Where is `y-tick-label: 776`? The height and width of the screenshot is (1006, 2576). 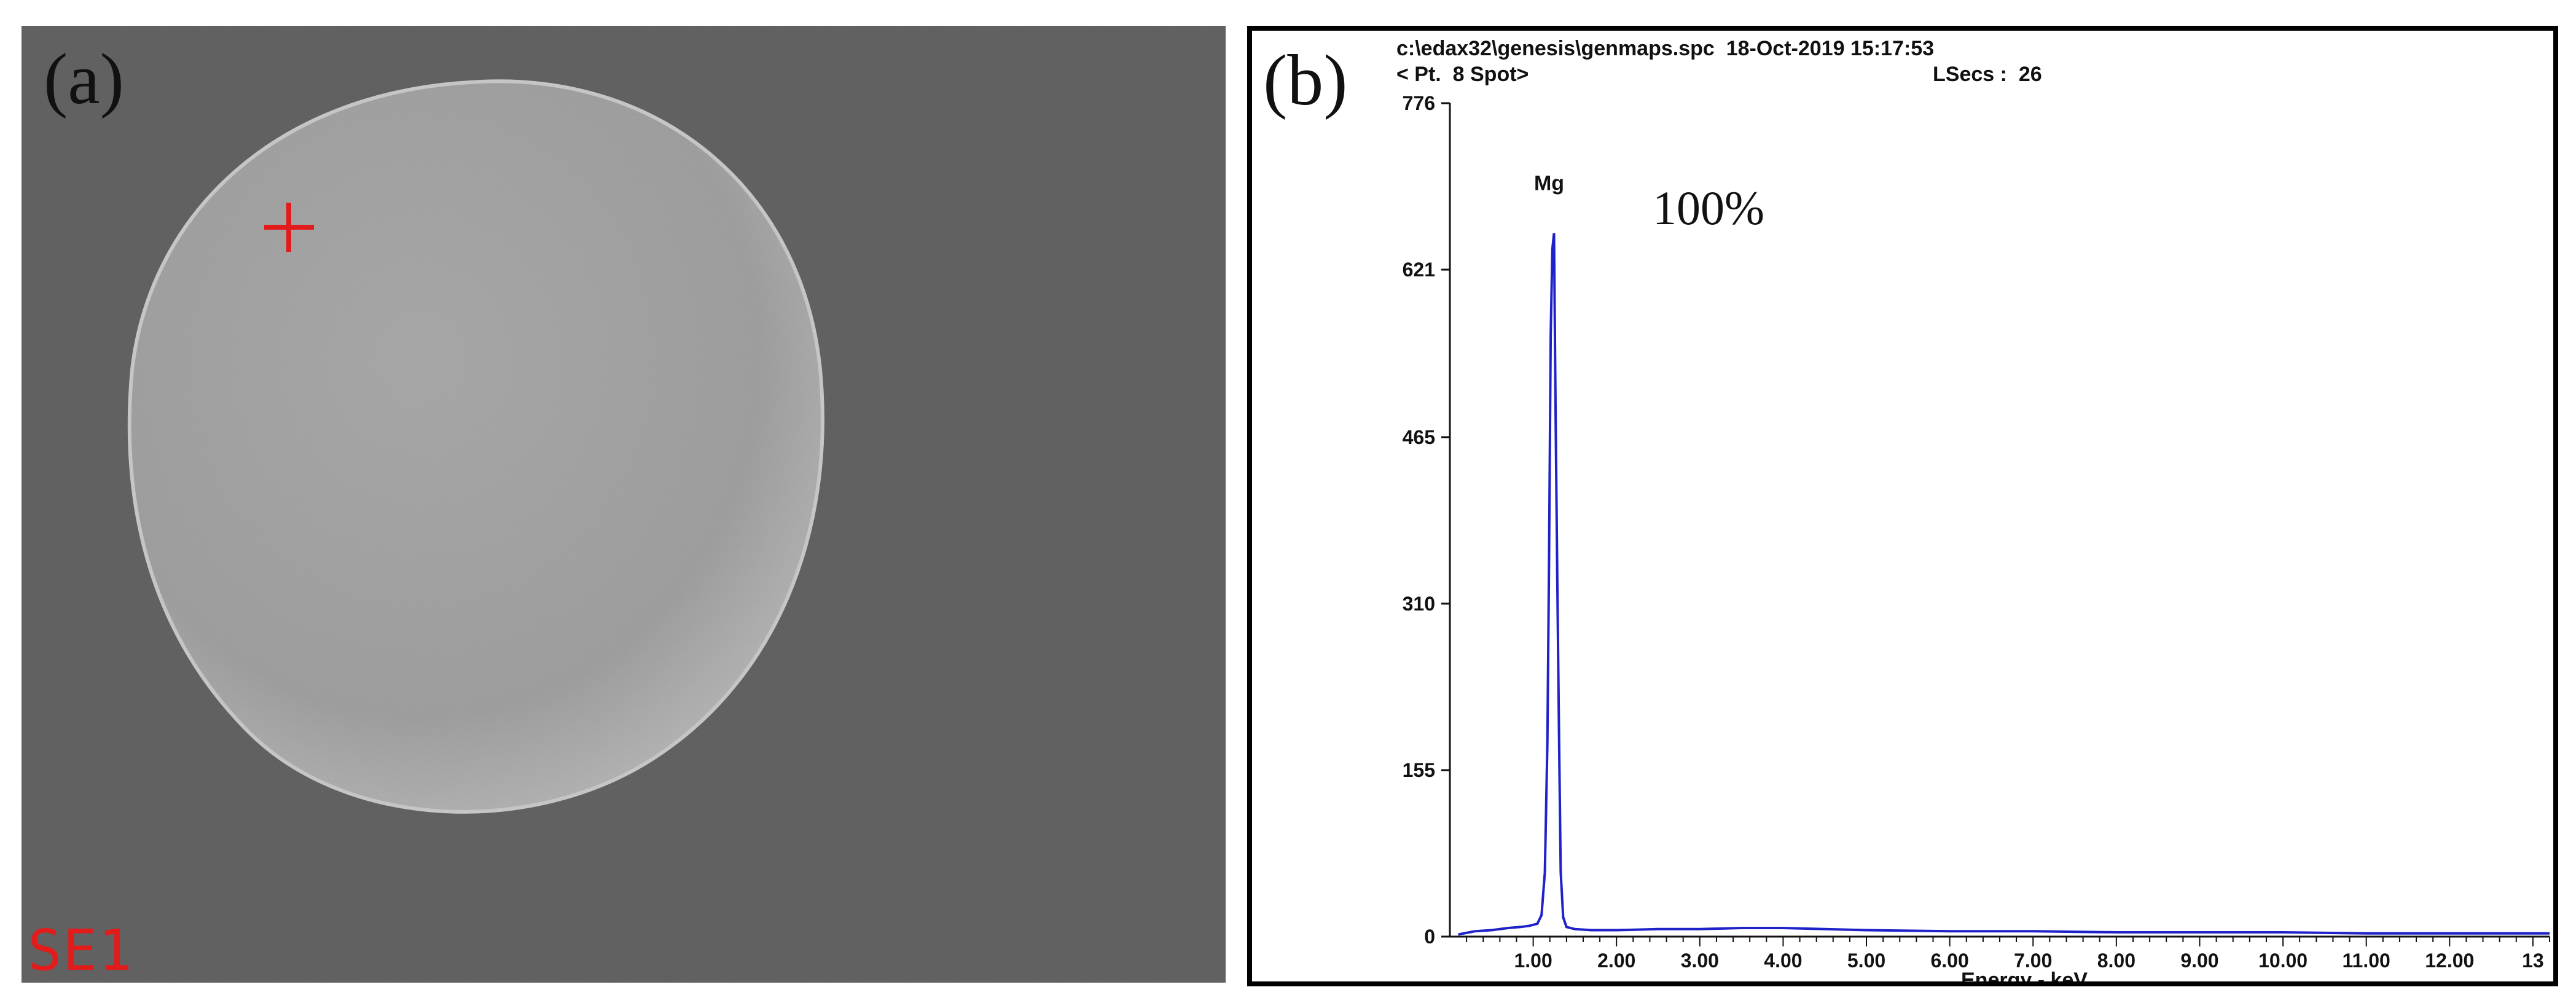 y-tick-label: 776 is located at coordinates (1419, 103).